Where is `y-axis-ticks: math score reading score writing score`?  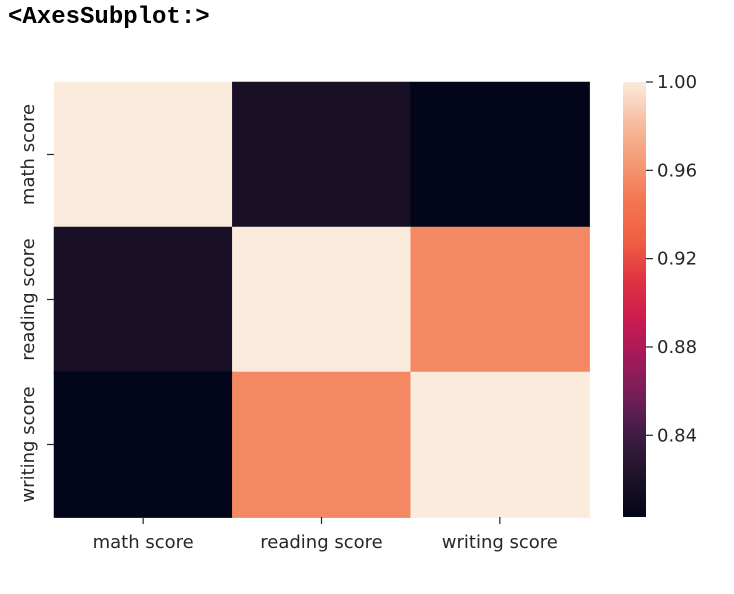
y-axis-ticks: math score reading score writing score is located at coordinates (36, 303).